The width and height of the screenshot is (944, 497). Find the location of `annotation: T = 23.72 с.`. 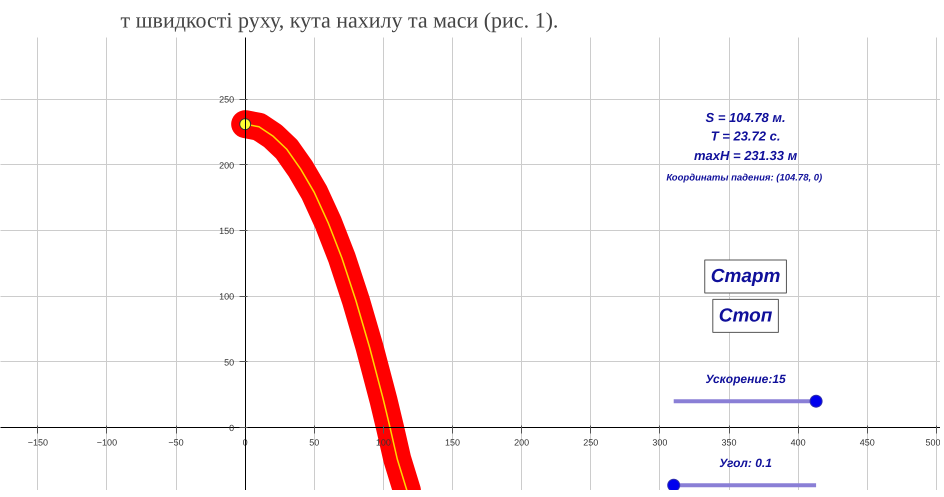

annotation: T = 23.72 с. is located at coordinates (745, 136).